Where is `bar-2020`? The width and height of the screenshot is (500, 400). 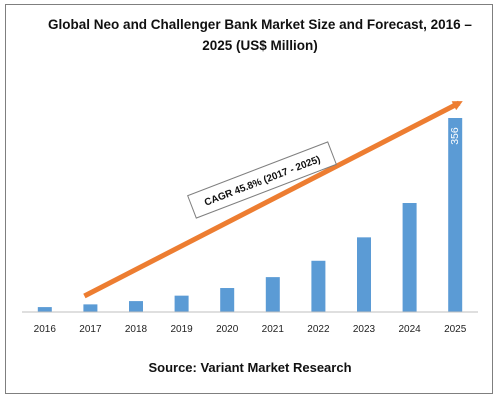 bar-2020 is located at coordinates (227, 300).